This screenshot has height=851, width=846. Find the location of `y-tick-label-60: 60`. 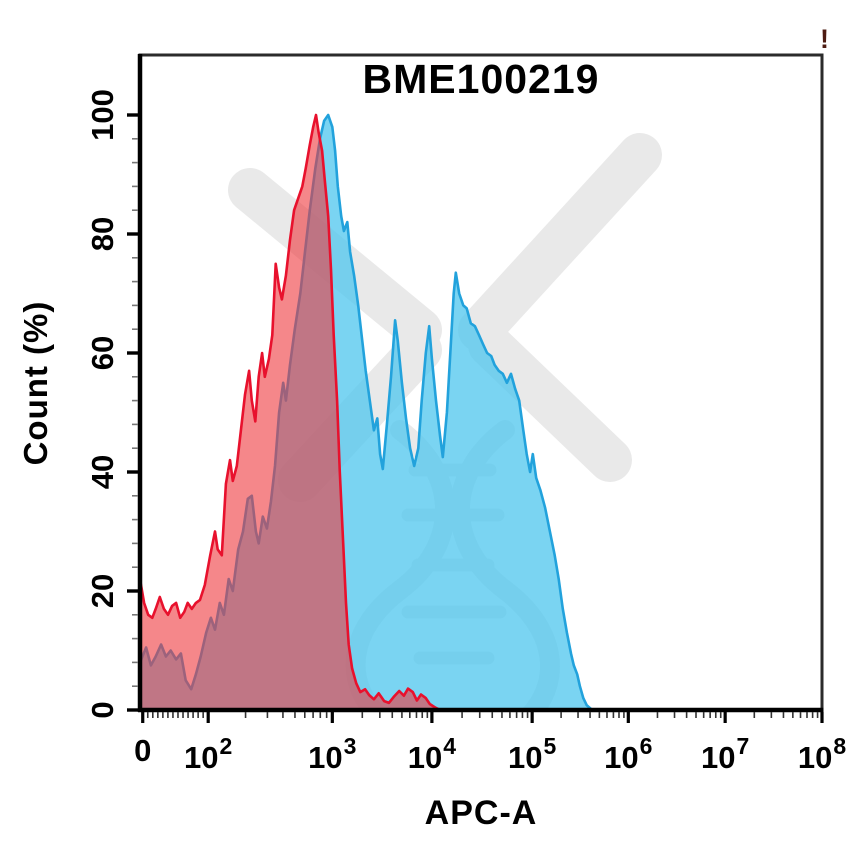

y-tick-label-60: 60 is located at coordinates (102, 353).